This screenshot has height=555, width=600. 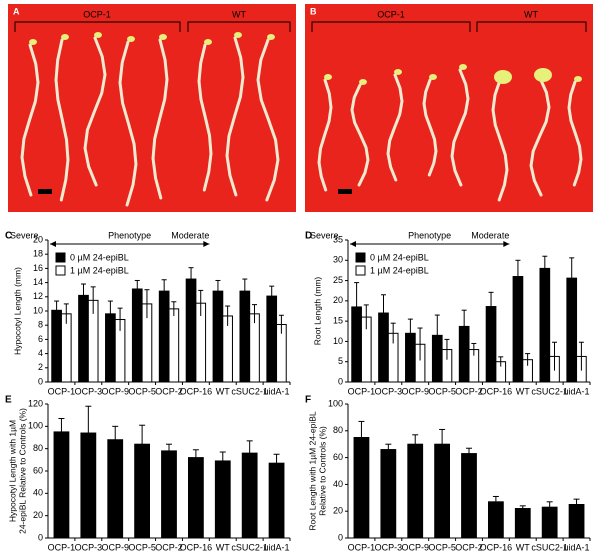 I want to click on y-tick-label: 4, so click(x=40, y=353).